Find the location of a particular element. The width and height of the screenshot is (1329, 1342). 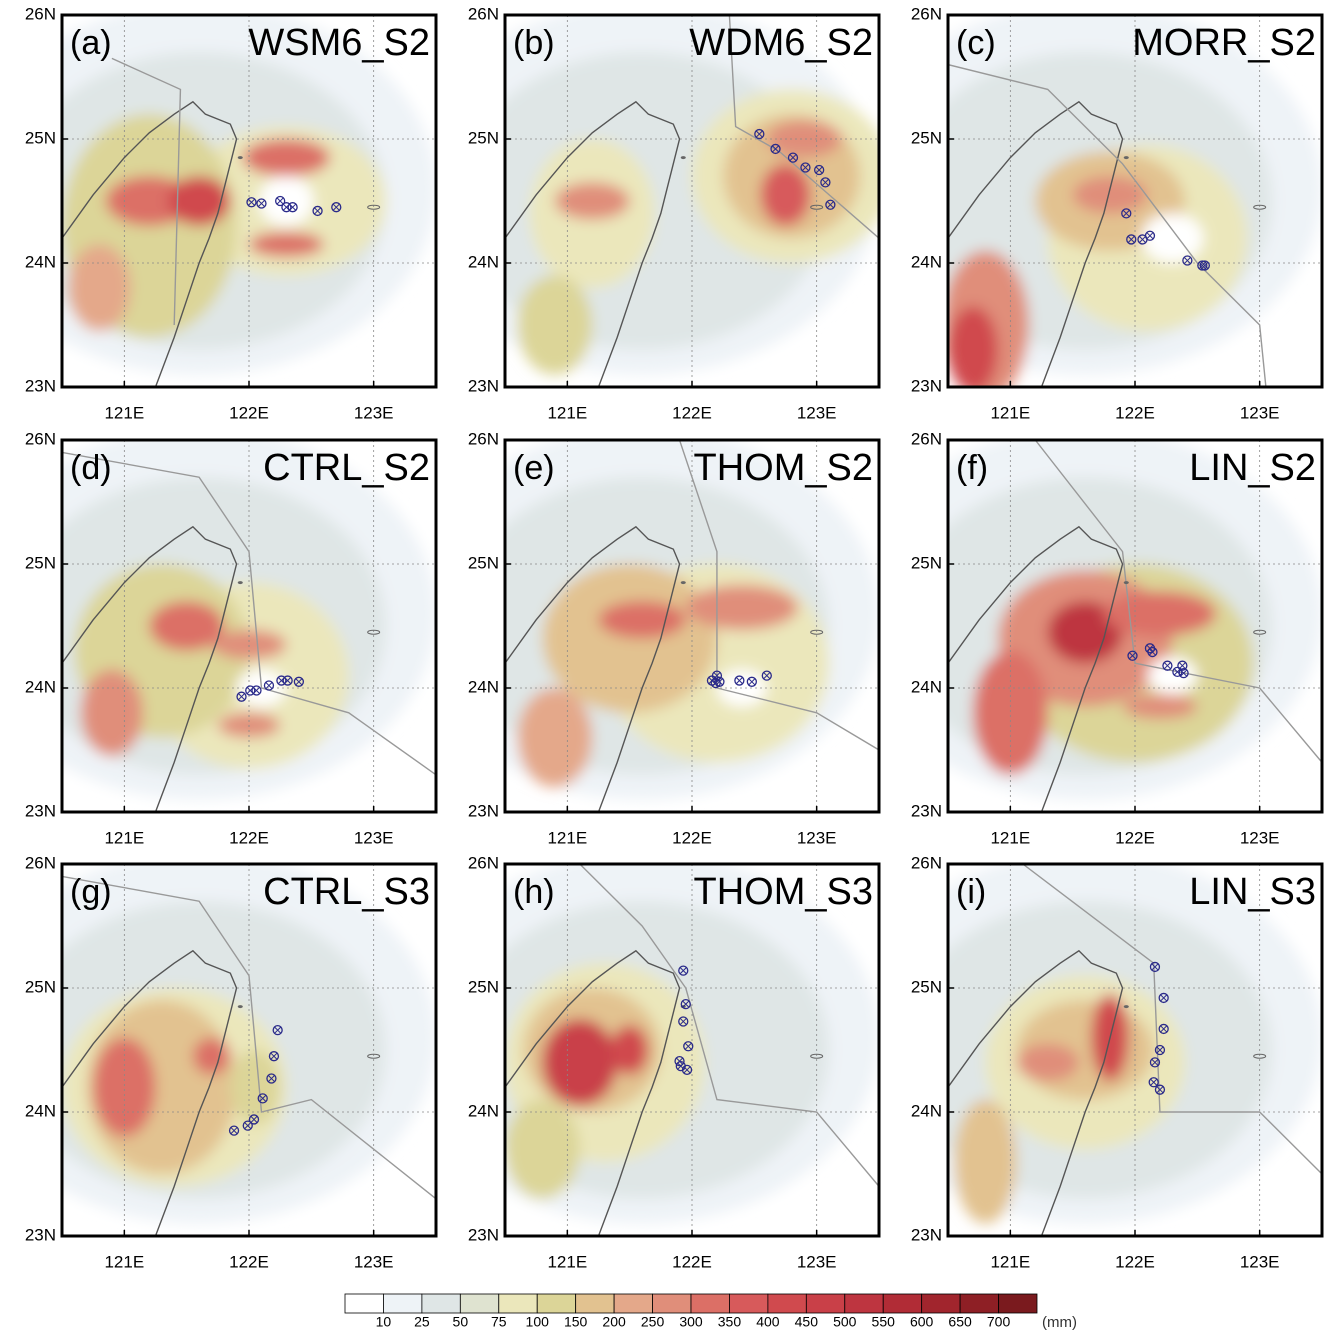

map-panel: (h) THOM_S3 121E 122E 123E 23N 24N 25N 26N is located at coordinates (674, 1062).